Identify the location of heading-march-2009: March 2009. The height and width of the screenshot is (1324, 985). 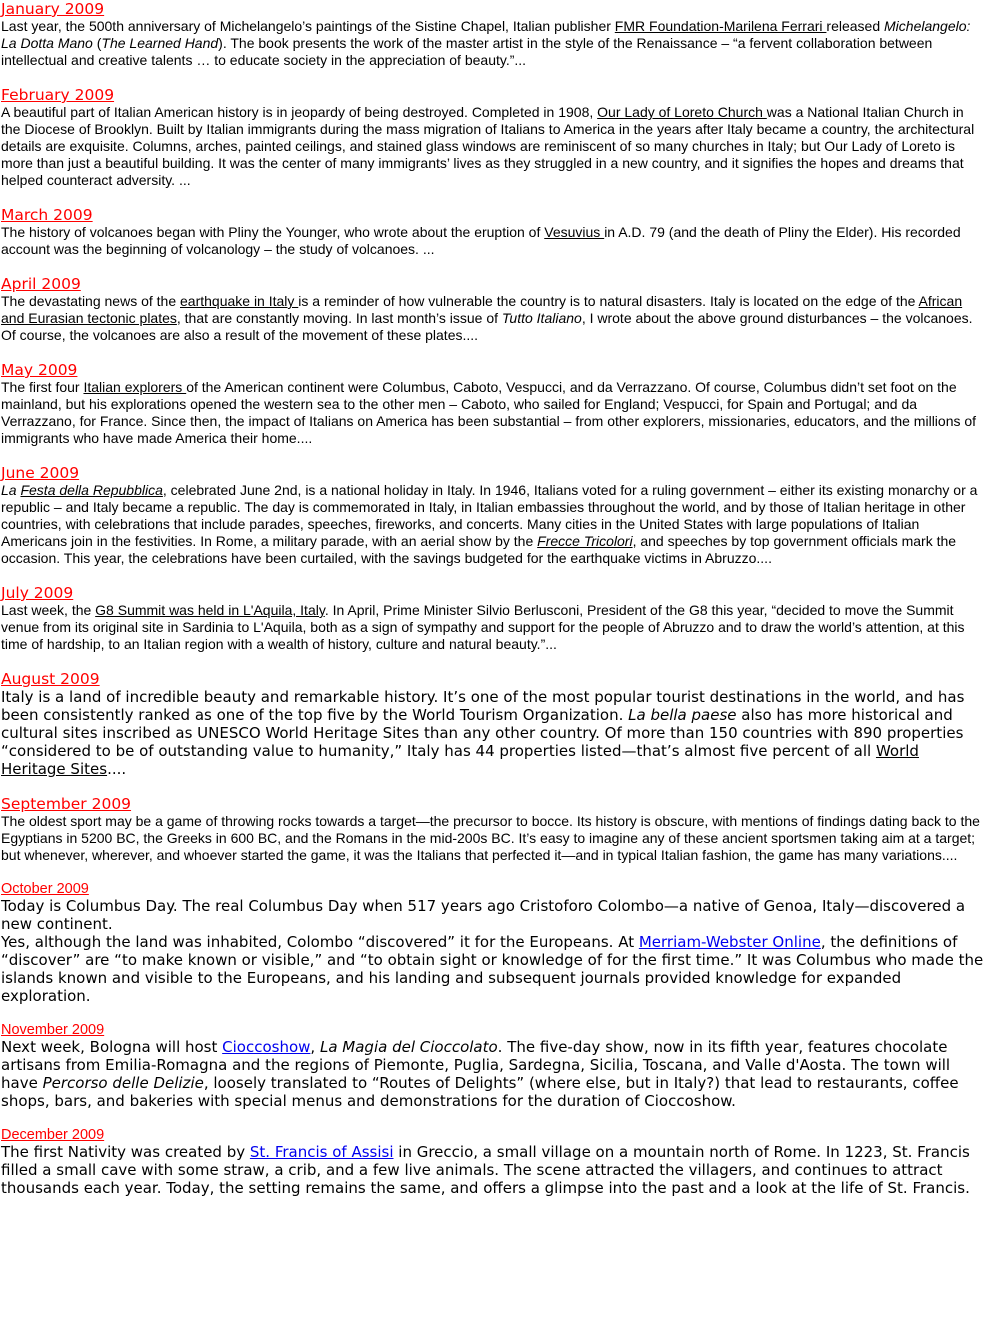
(47, 215).